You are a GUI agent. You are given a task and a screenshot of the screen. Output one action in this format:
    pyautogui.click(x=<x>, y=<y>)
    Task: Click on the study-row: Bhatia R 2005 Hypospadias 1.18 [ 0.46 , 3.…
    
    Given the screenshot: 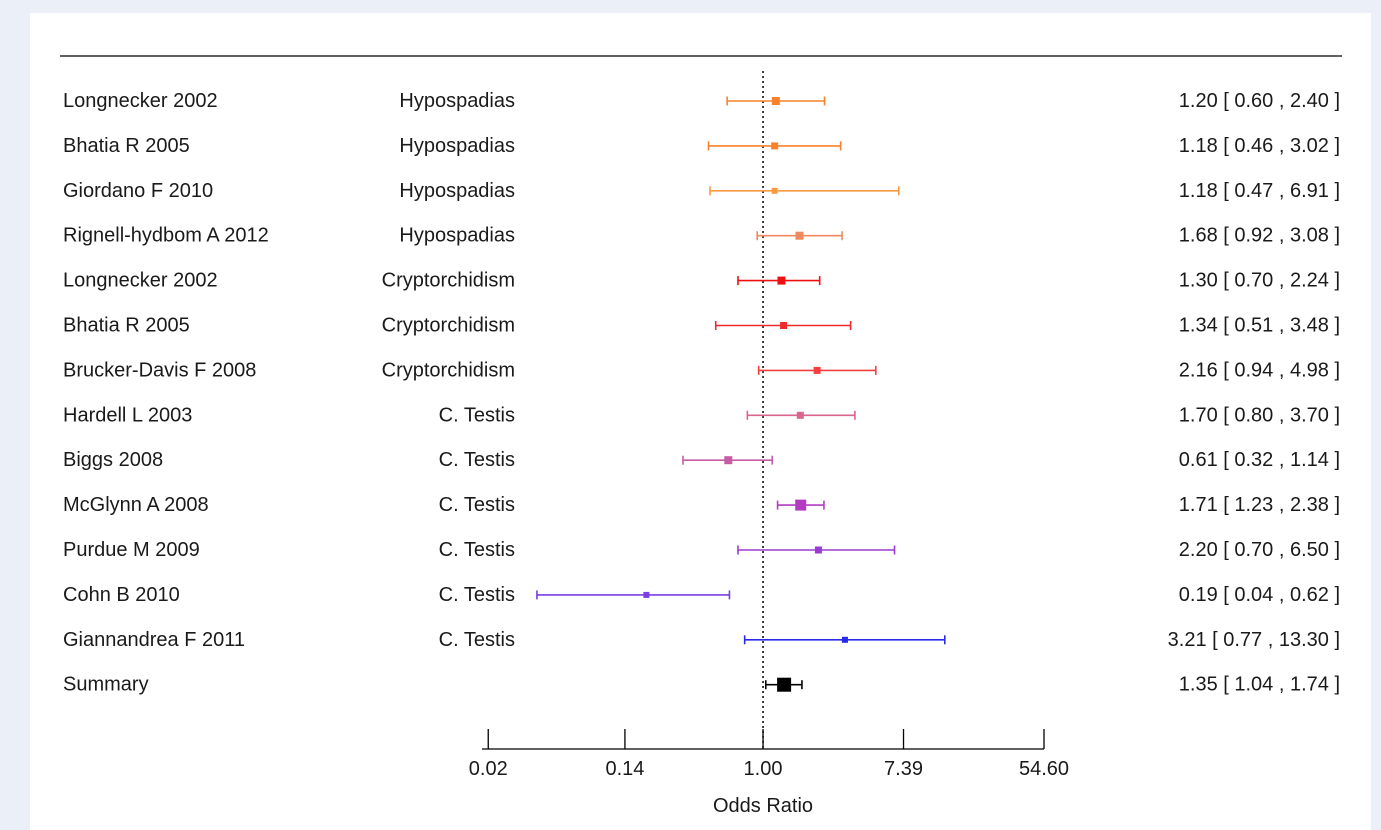 What is the action you would take?
    pyautogui.click(x=701, y=146)
    